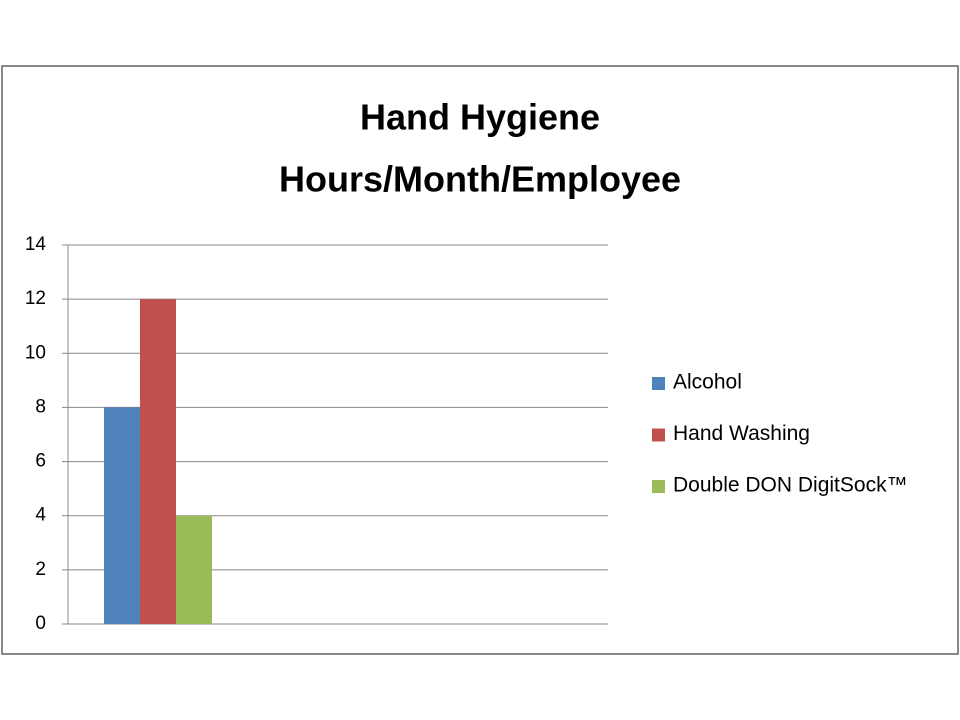 This screenshot has height=720, width=960. Describe the element at coordinates (480, 179) in the screenshot. I see `chart-title: Hours/Month/Employee` at that location.